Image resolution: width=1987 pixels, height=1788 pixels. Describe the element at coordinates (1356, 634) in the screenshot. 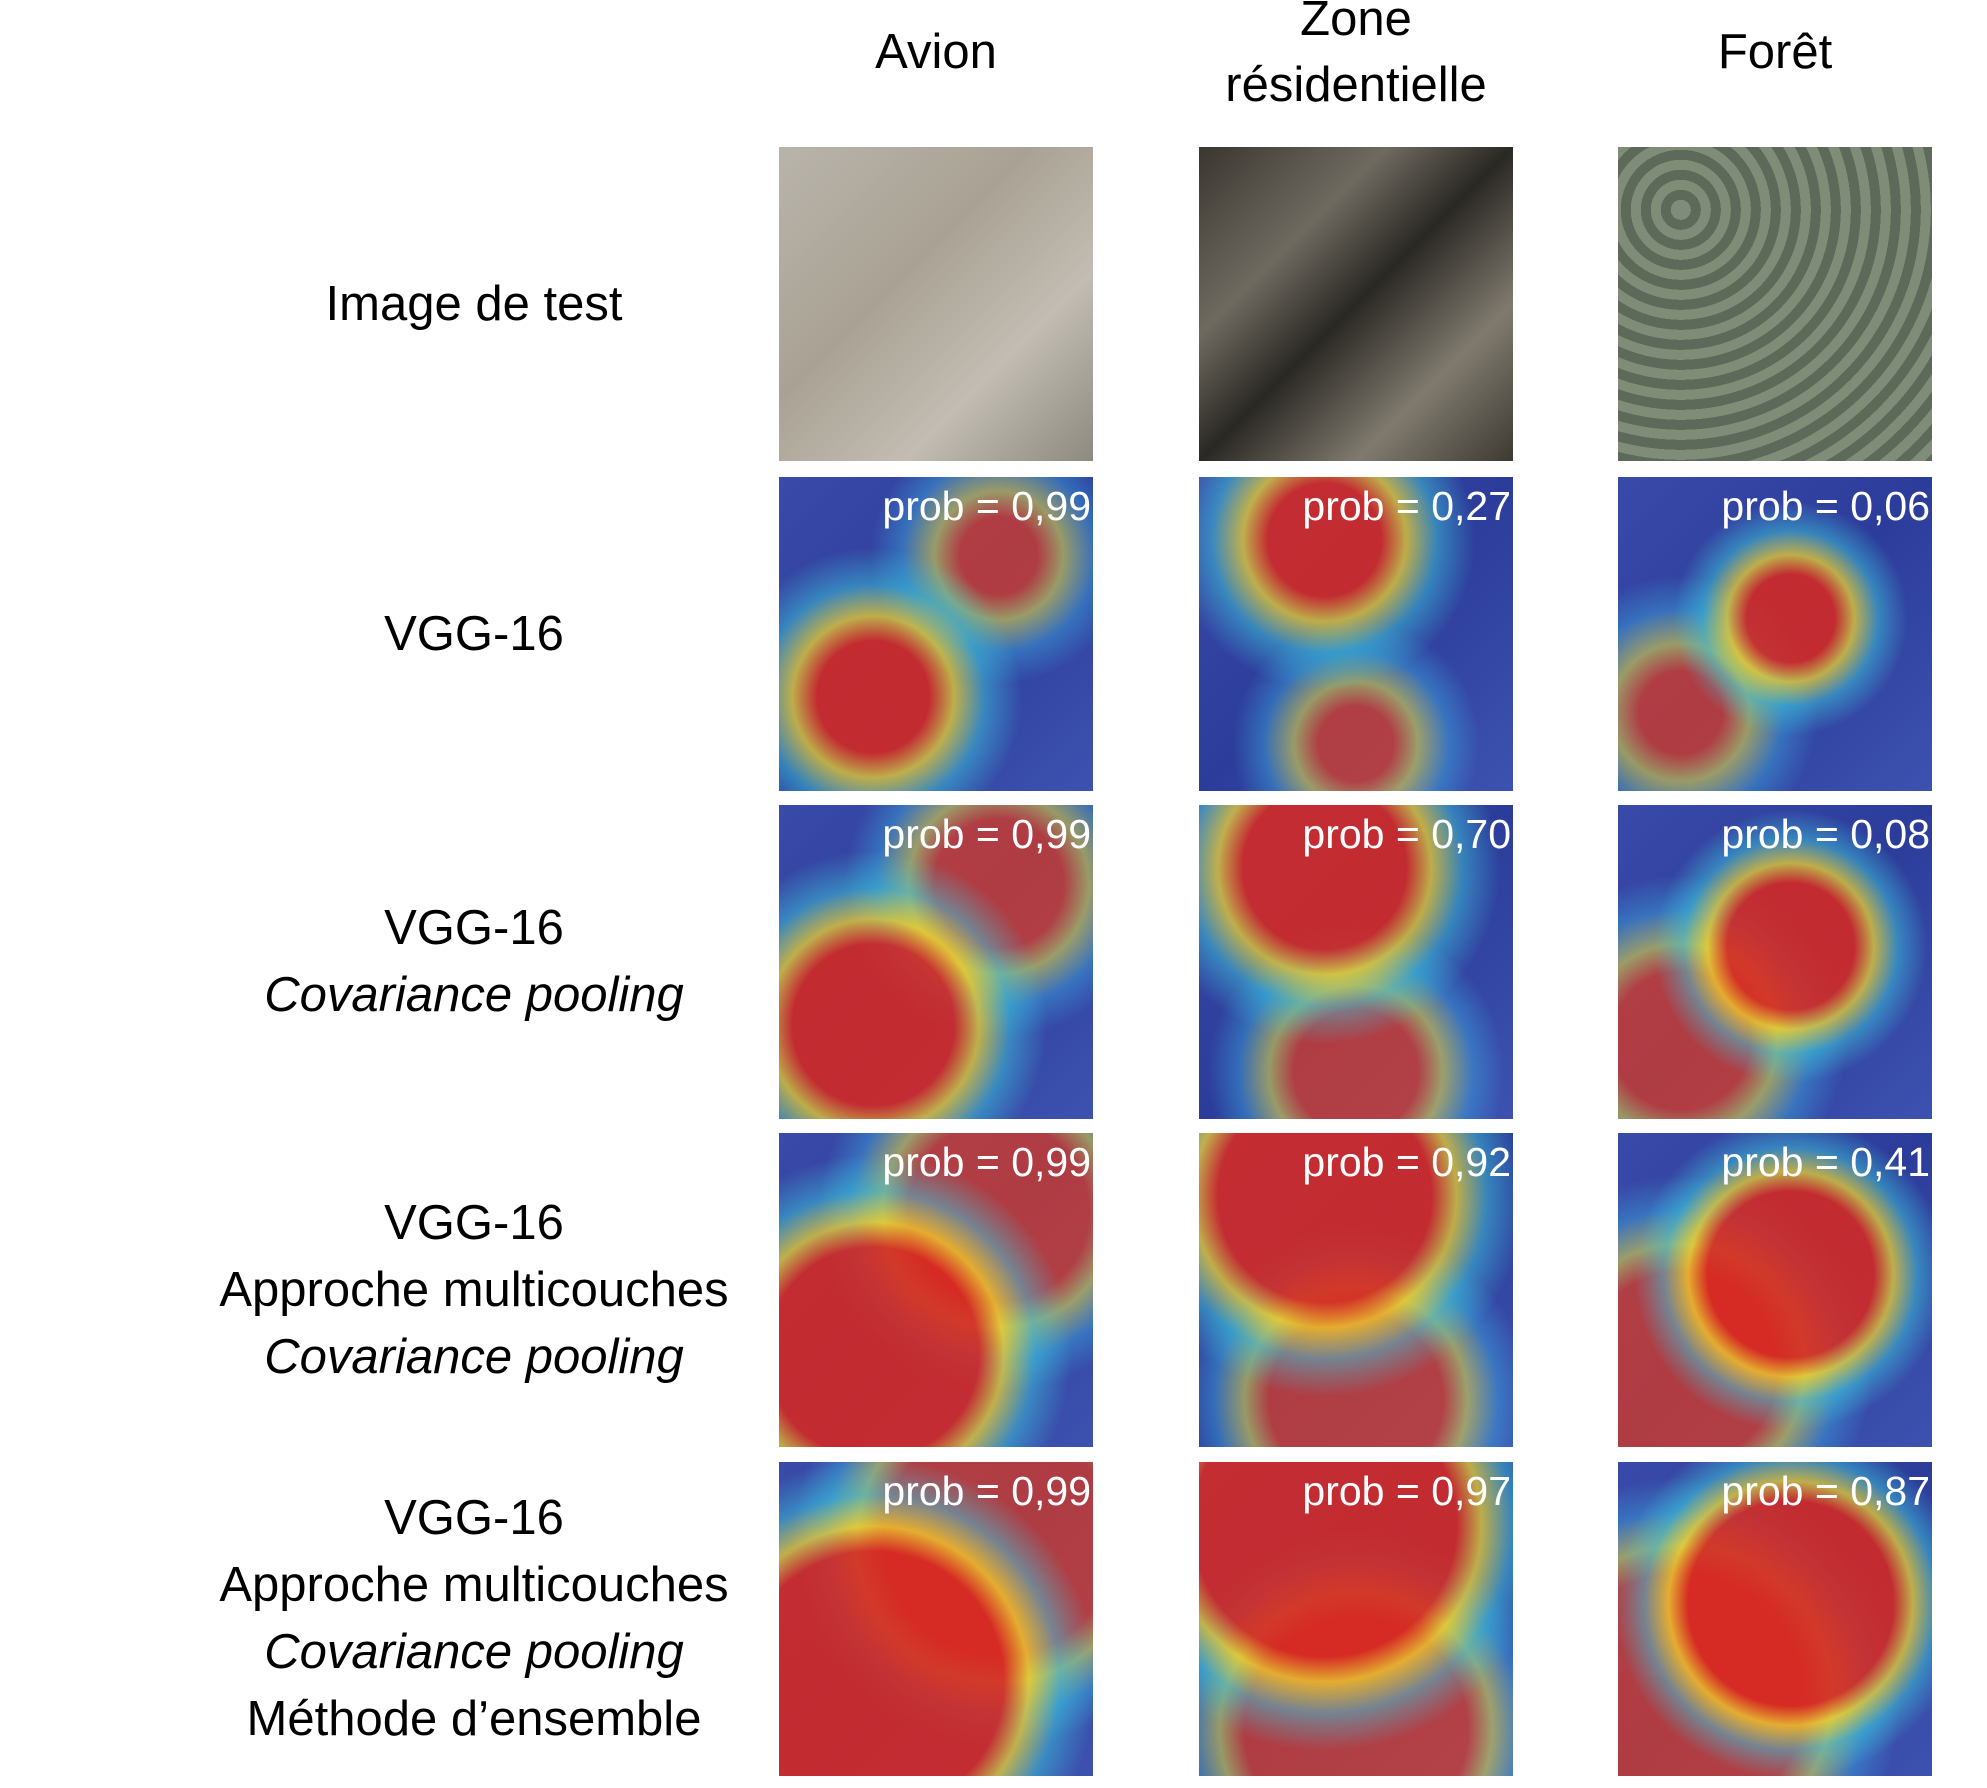

I see `heatmap: prob = 0,27` at that location.